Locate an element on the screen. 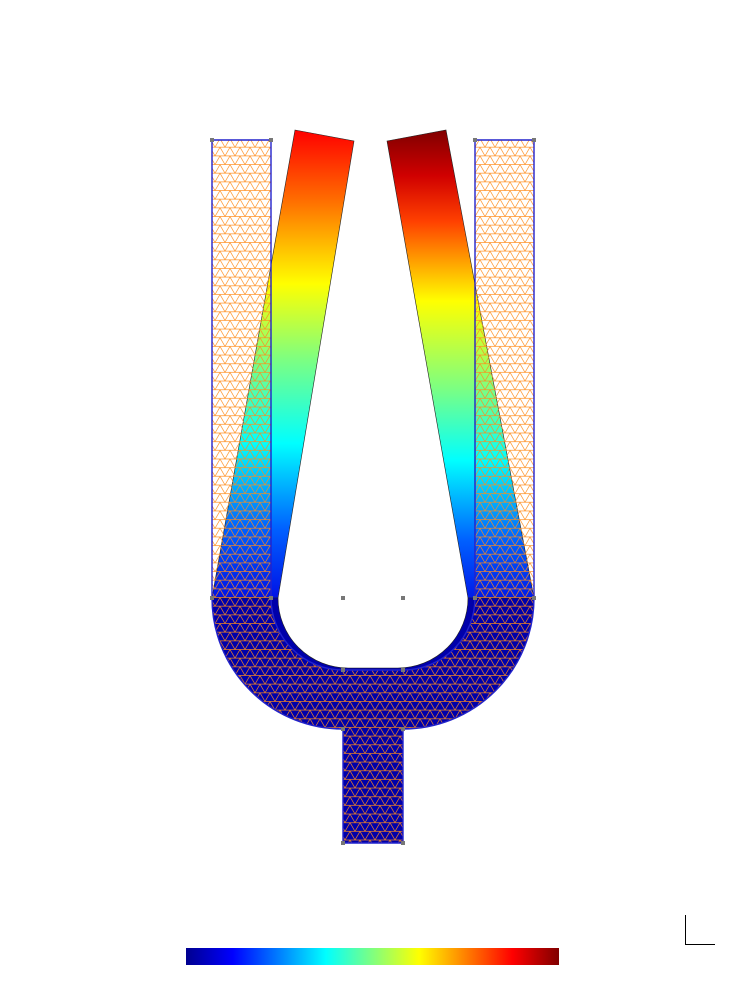 Image resolution: width=746 pixels, height=989 pixels. axis-corner-indicator is located at coordinates (700, 930).